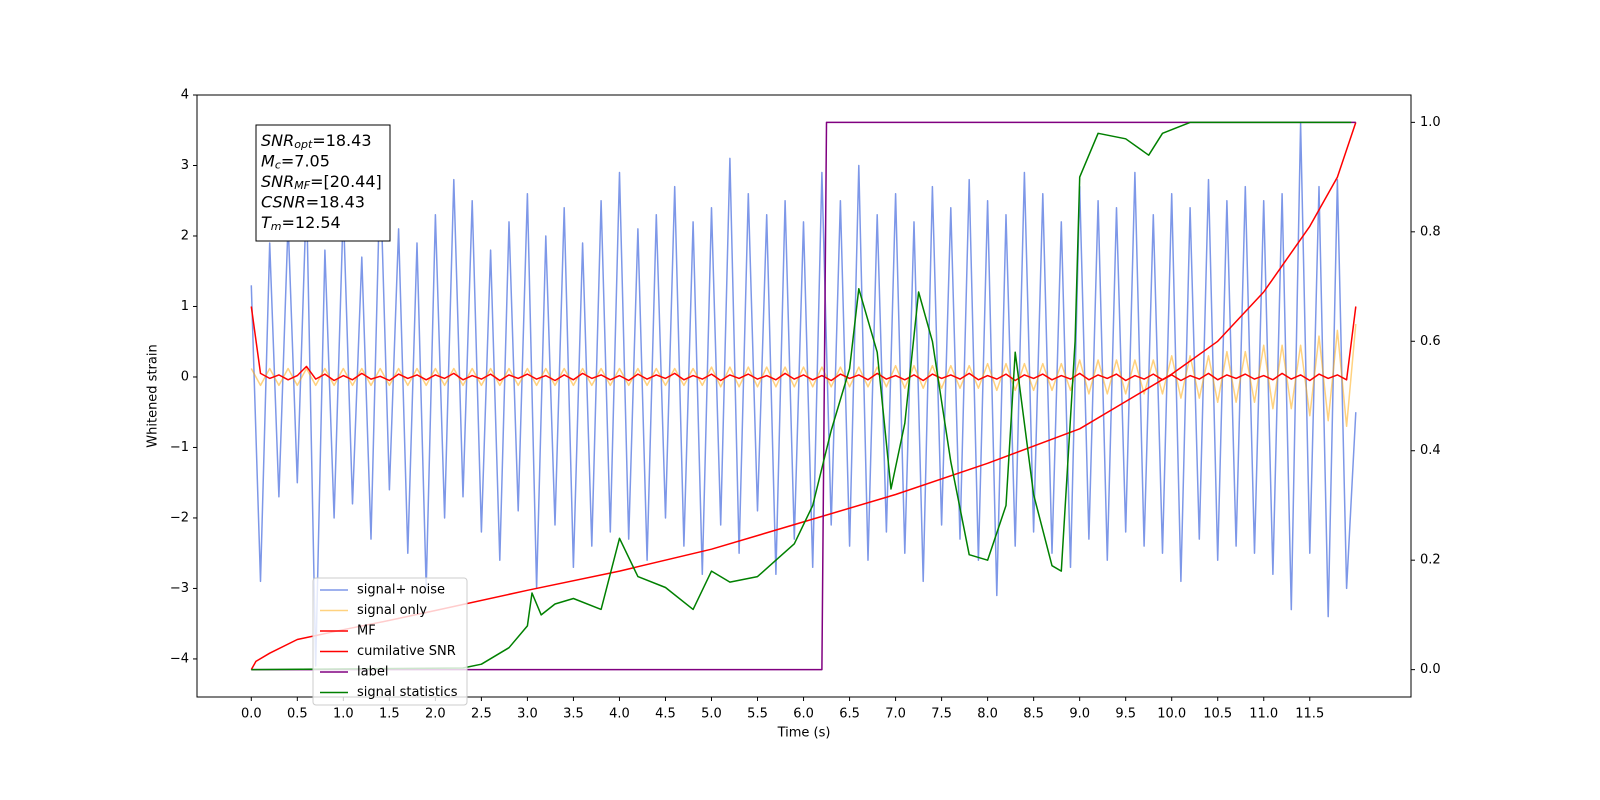 The height and width of the screenshot is (800, 1600). Describe the element at coordinates (941, 714) in the screenshot. I see `x-tick-label: 7.5` at that location.